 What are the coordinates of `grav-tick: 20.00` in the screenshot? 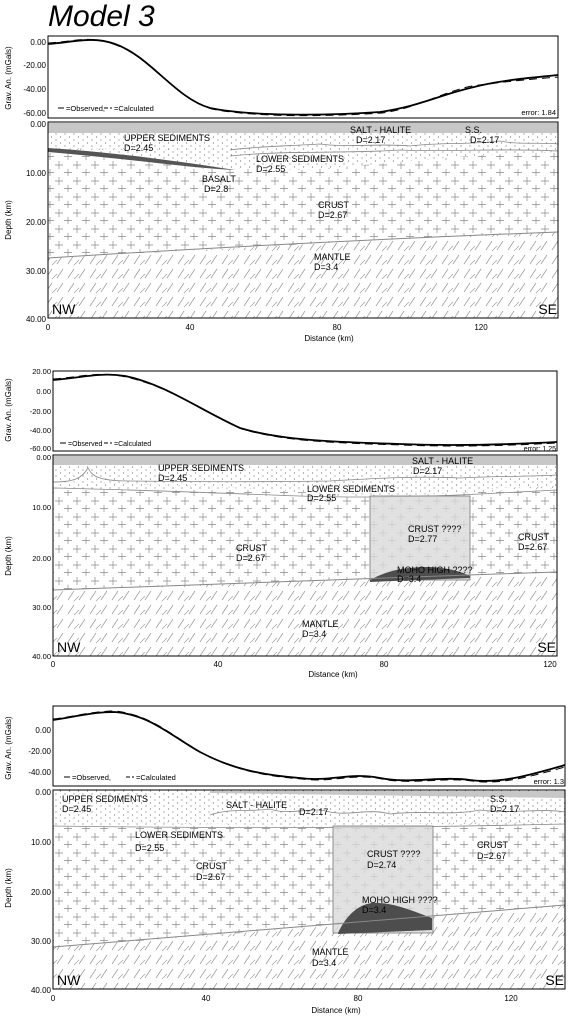 It's located at (41, 371).